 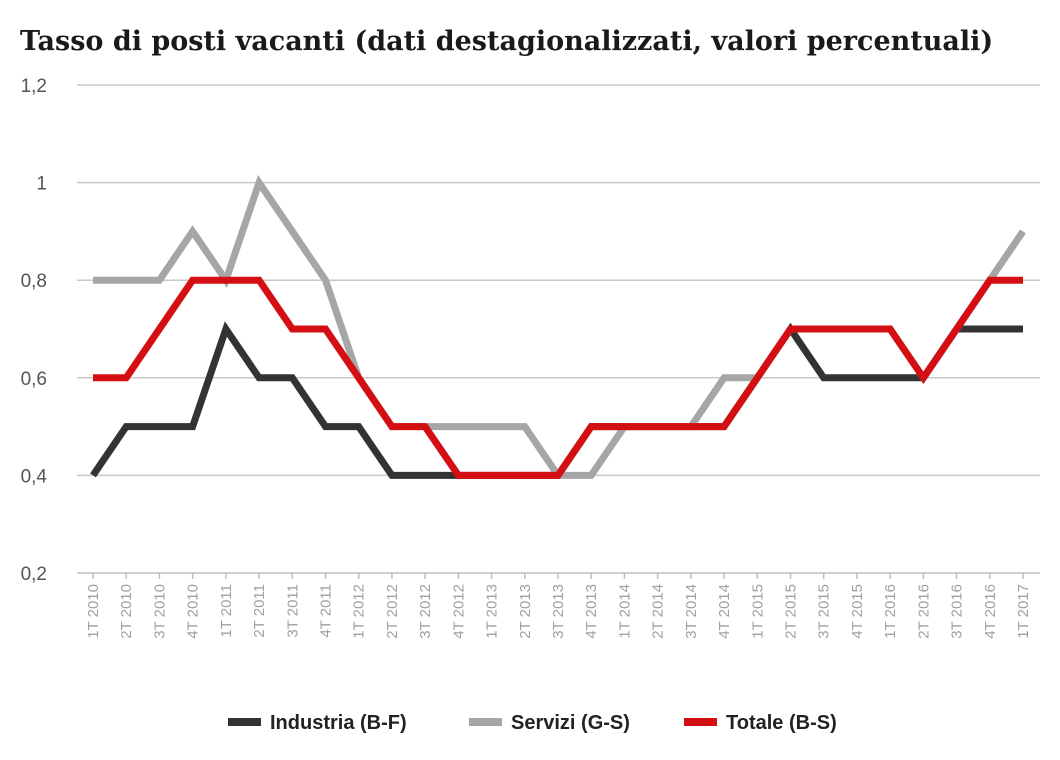 I want to click on legend: Industria (B-F) Servizi (G-S) Totale (B-S), so click(x=532, y=723).